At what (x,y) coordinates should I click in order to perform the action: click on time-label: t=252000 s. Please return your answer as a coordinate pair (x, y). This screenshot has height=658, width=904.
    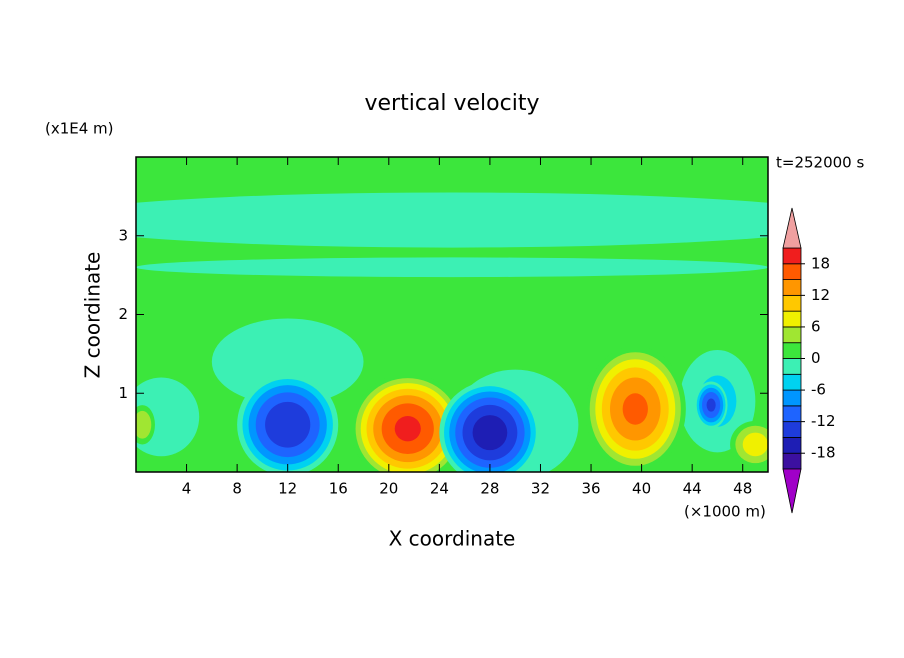
    Looking at the image, I should click on (820, 163).